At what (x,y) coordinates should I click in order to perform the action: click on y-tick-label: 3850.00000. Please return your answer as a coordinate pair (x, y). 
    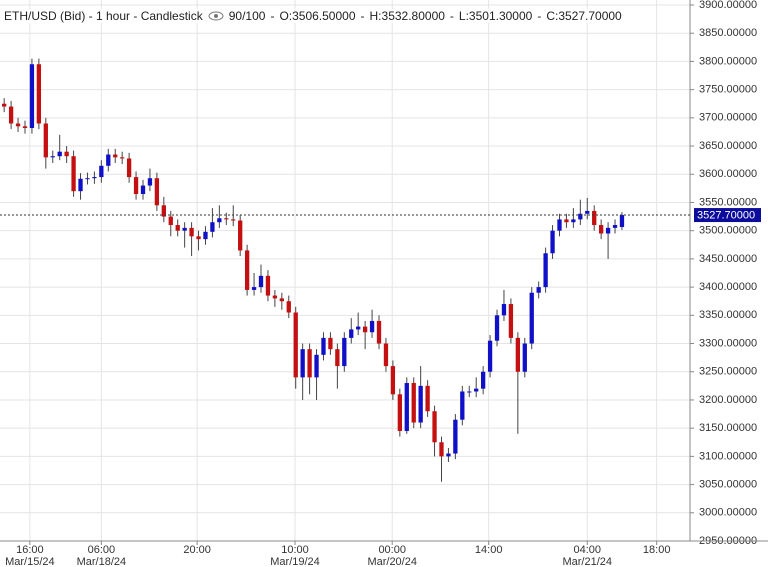
    Looking at the image, I should click on (728, 33).